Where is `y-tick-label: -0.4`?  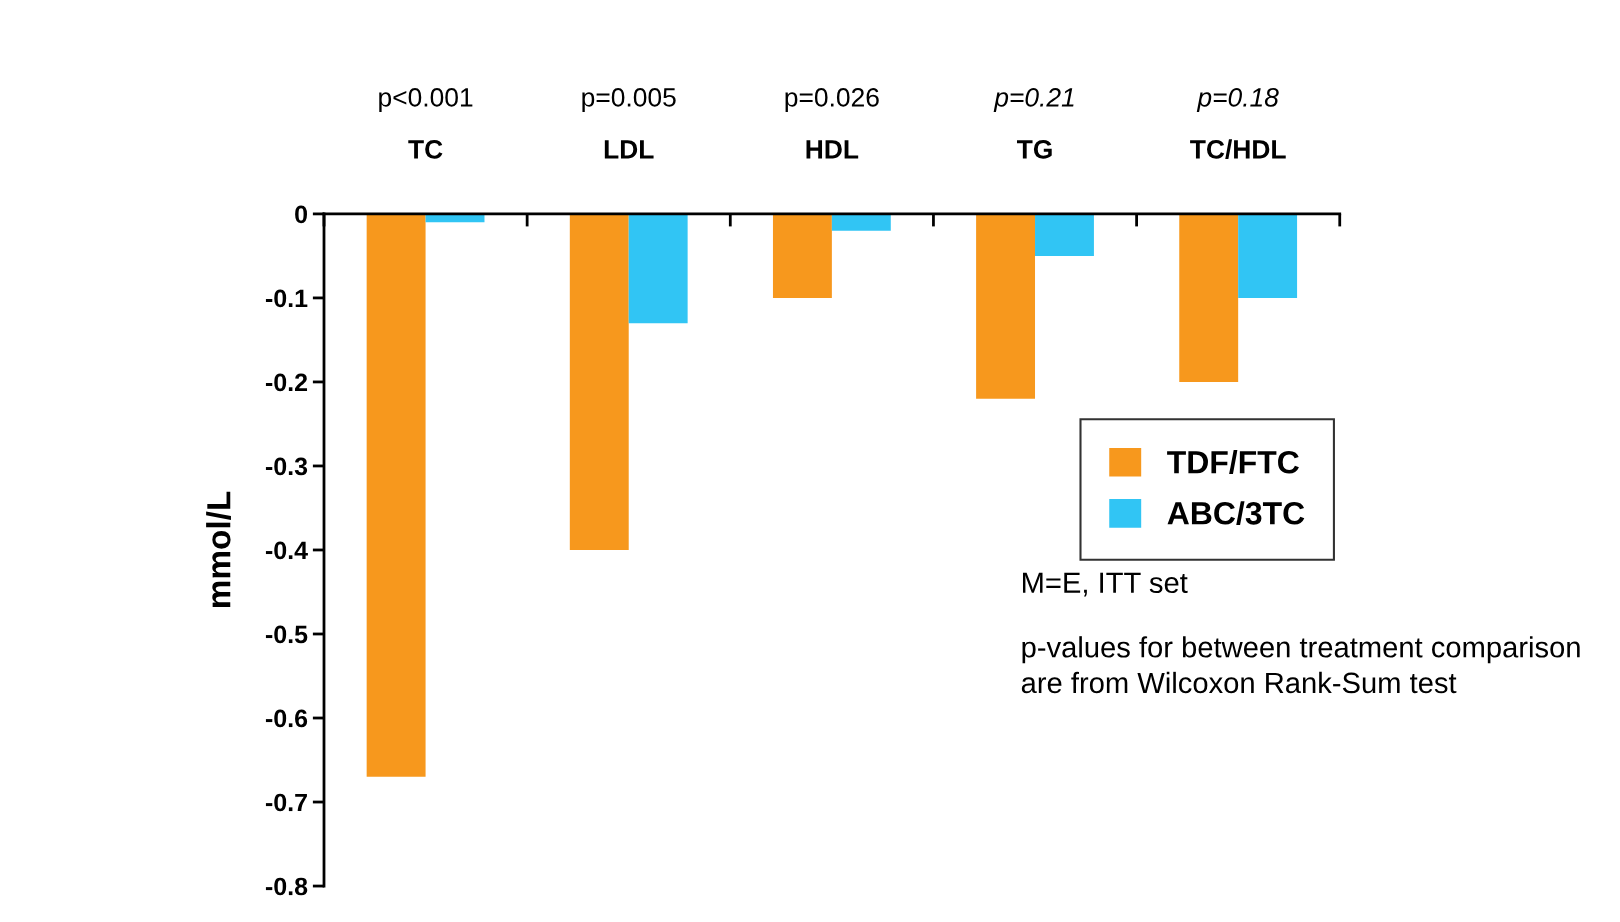
y-tick-label: -0.4 is located at coordinates (286, 550).